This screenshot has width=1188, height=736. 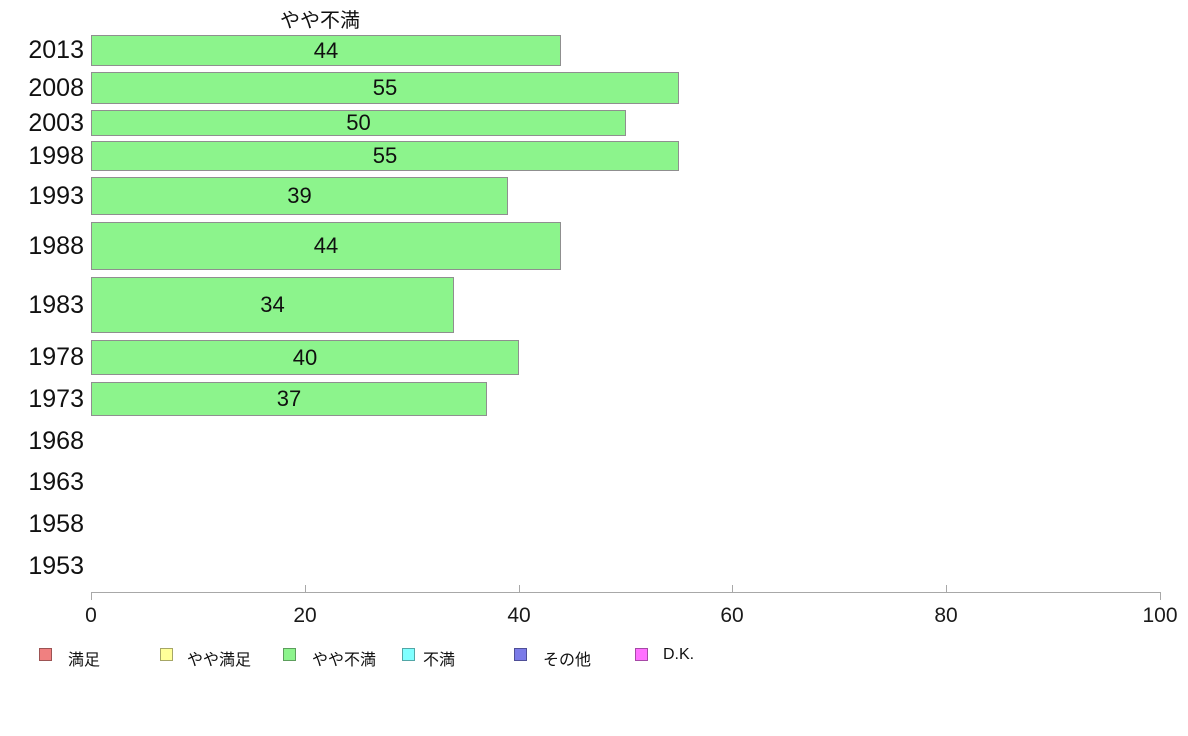 I want to click on bar-value-label: 34, so click(x=272, y=304).